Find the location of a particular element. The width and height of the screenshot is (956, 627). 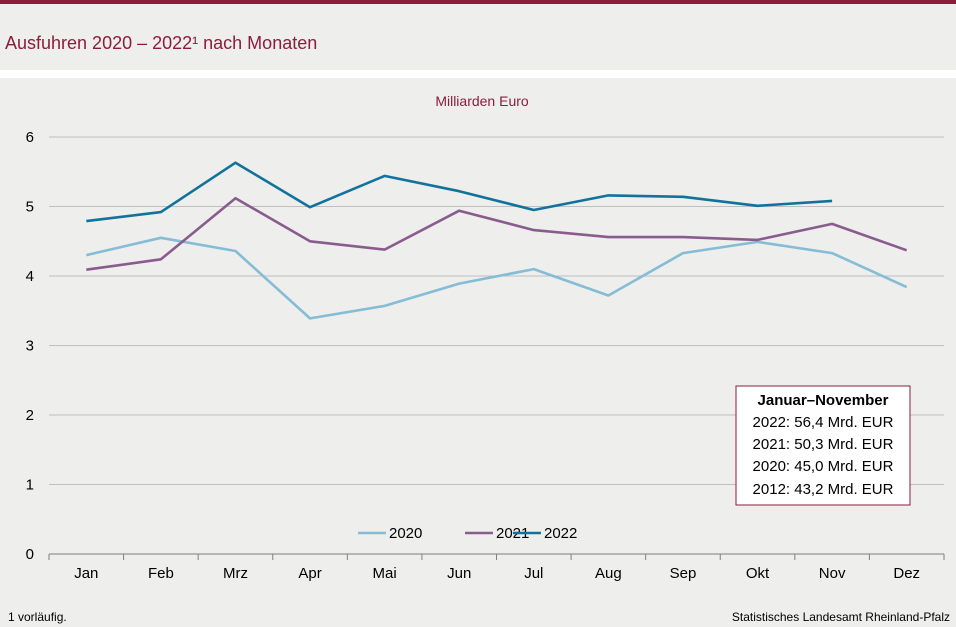

legend-label-2020: 2020 is located at coordinates (405, 533).